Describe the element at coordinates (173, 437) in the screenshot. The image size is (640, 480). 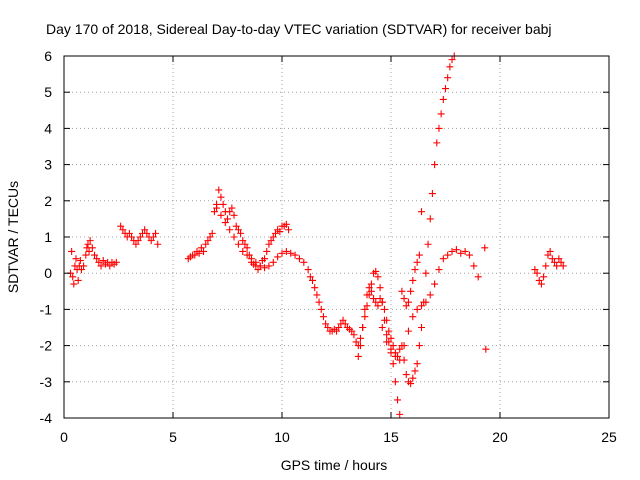
I see `x-tick-label: 5` at that location.